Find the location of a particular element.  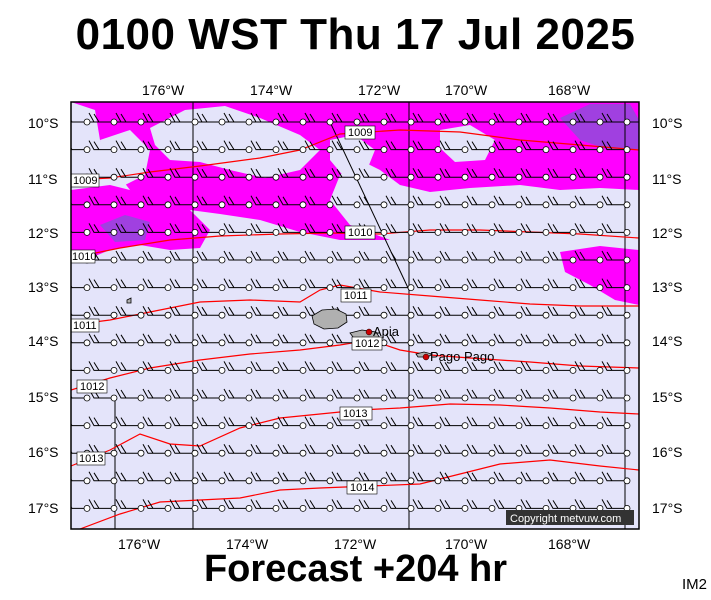

apia-label: Apia is located at coordinates (386, 331).